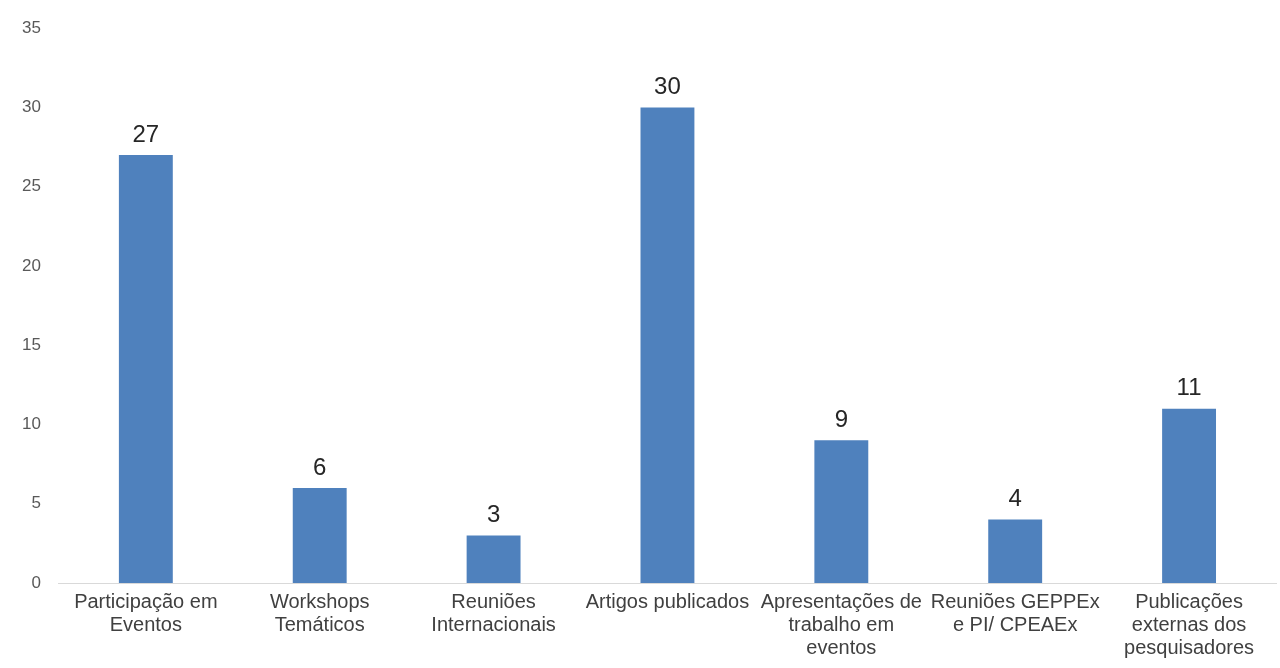 This screenshot has width=1280, height=668. What do you see at coordinates (667, 86) in the screenshot?
I see `data-label: 30` at bounding box center [667, 86].